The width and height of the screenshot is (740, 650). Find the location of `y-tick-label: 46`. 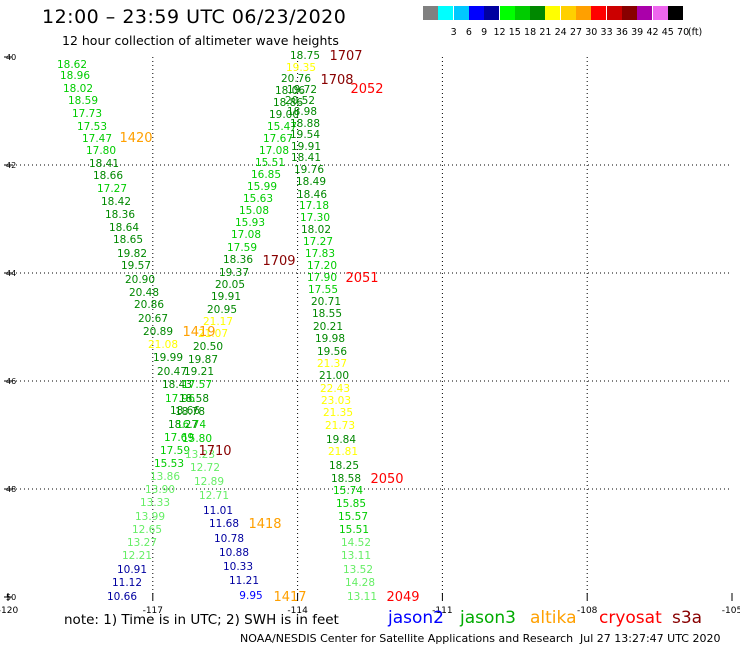

y-tick-label: 46 is located at coordinates (11, 381).